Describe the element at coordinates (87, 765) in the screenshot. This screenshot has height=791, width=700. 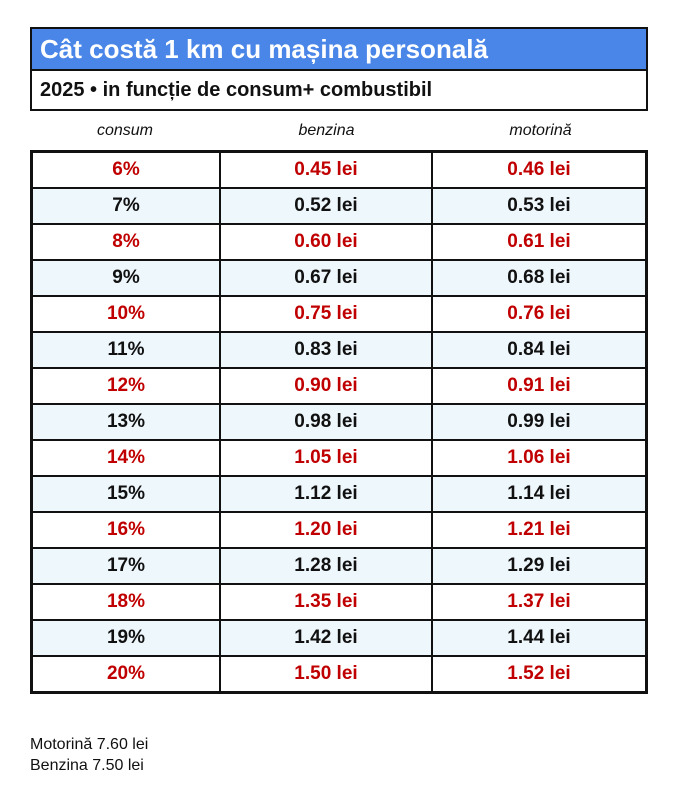
I see `footnote-benzina-price: Benzina 7.50 lei` at that location.